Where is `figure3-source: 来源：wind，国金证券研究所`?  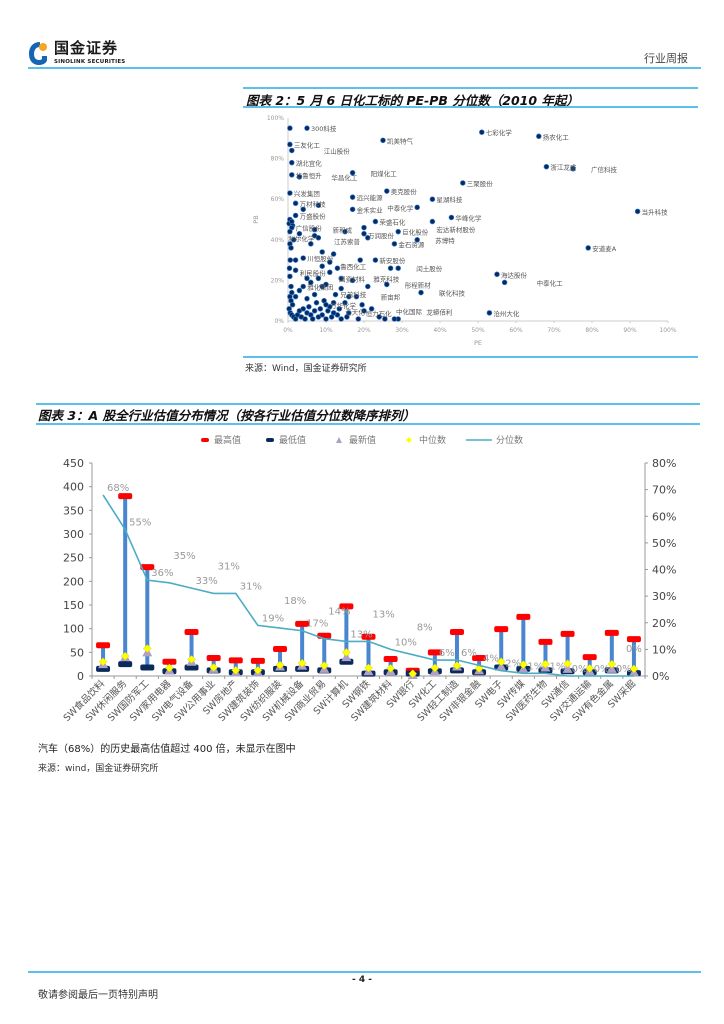
figure3-source: 来源：wind，国金证券研究所 is located at coordinates (98, 769).